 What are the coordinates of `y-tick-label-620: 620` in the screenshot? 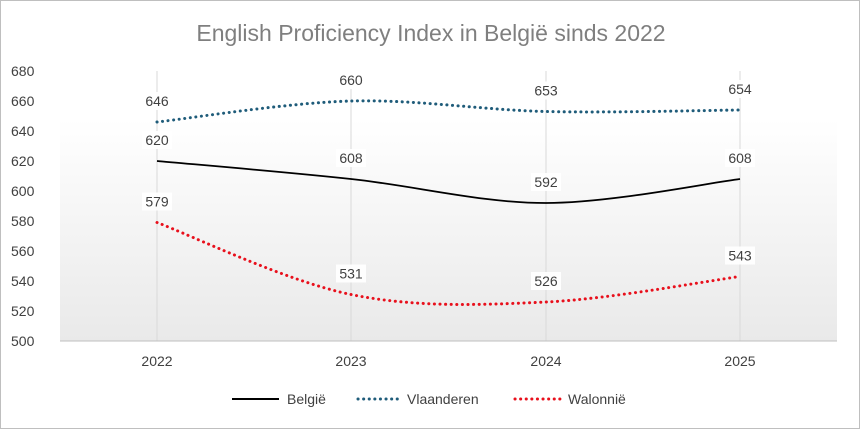 It's located at (23, 161).